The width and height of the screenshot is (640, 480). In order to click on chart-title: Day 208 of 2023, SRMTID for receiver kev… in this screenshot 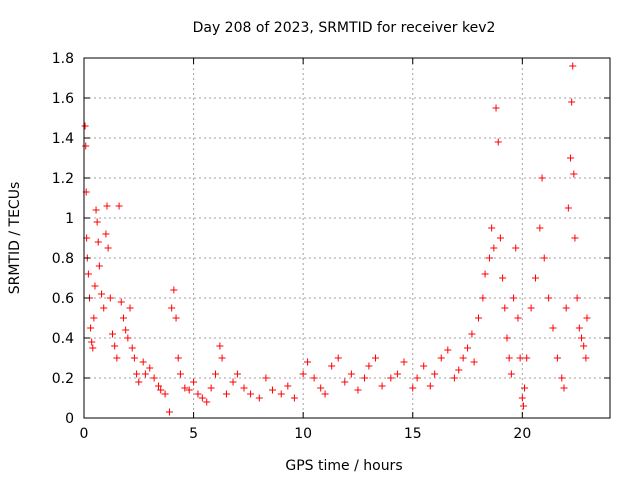, I will do `click(344, 28)`.